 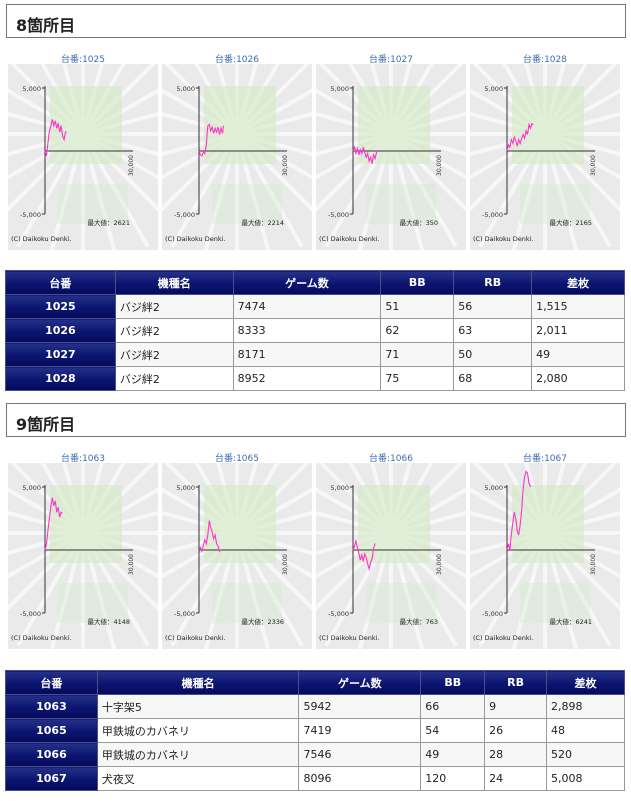 What do you see at coordinates (578, 330) in the screenshot?
I see `diff-medals: 2,011` at bounding box center [578, 330].